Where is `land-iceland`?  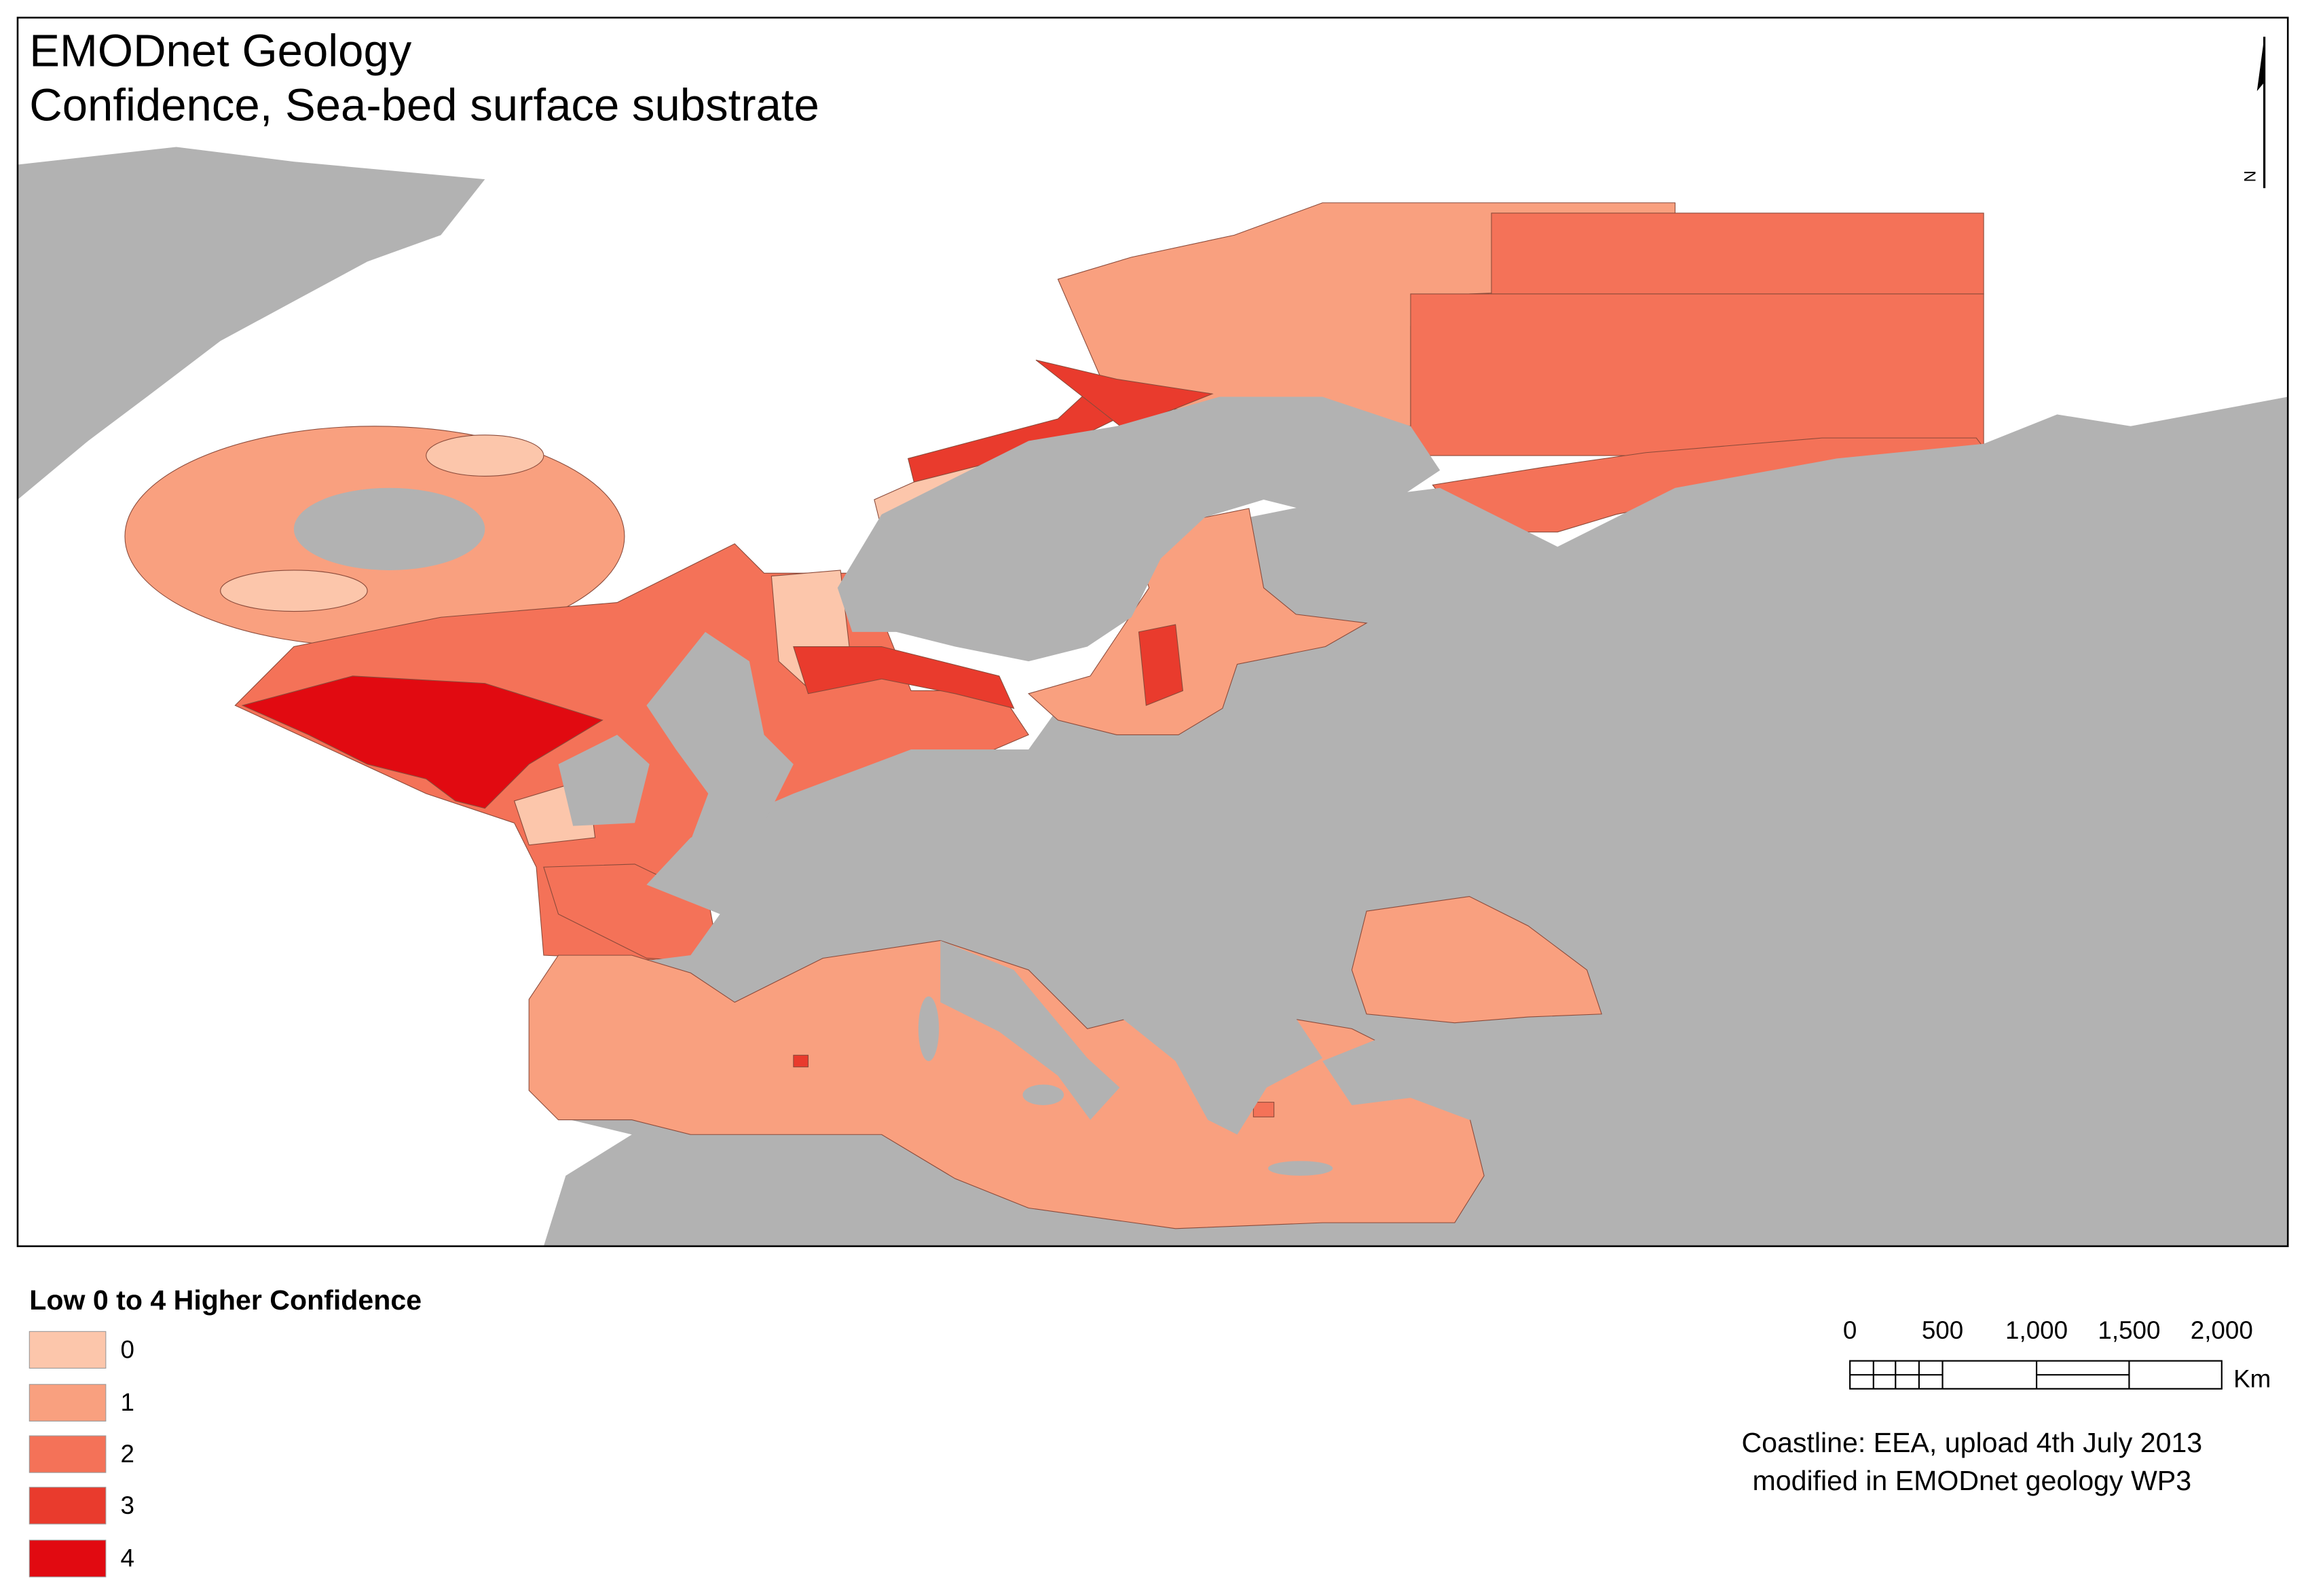
land-iceland is located at coordinates (389, 528).